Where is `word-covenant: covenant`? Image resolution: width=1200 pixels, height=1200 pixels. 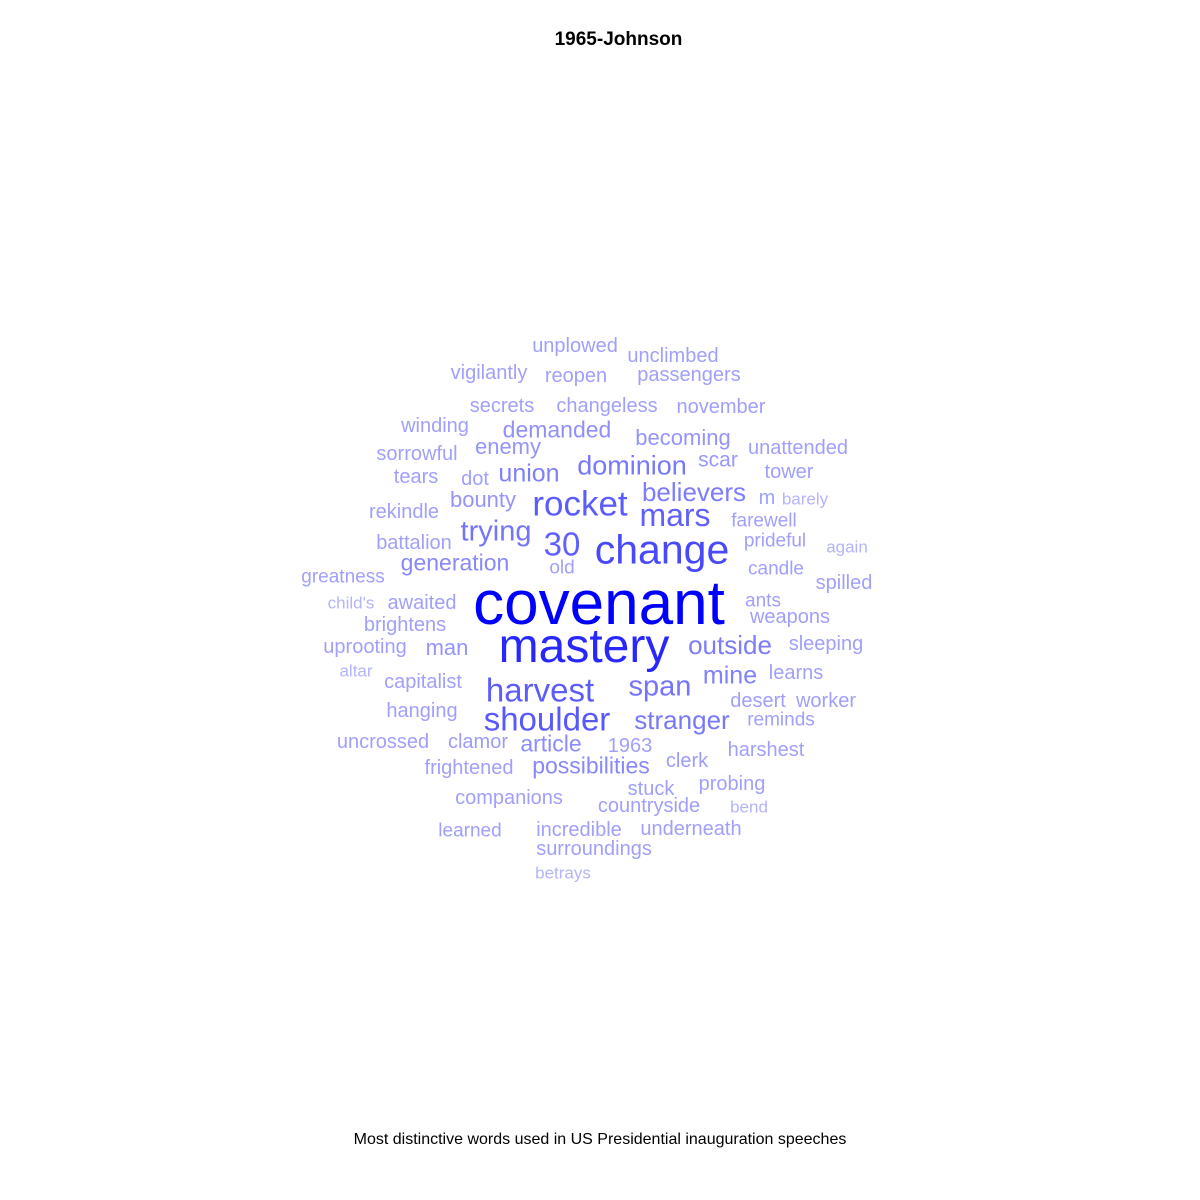
word-covenant: covenant is located at coordinates (599, 603).